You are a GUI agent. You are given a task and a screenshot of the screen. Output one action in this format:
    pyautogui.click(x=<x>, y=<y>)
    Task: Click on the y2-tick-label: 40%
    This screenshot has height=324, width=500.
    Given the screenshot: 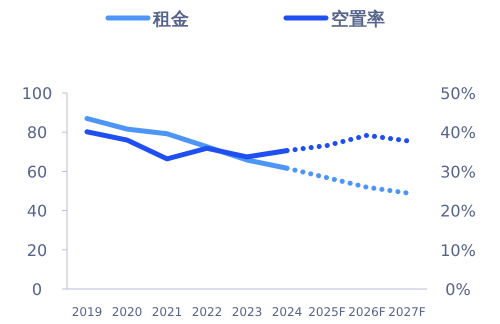 What is the action you would take?
    pyautogui.click(x=458, y=132)
    